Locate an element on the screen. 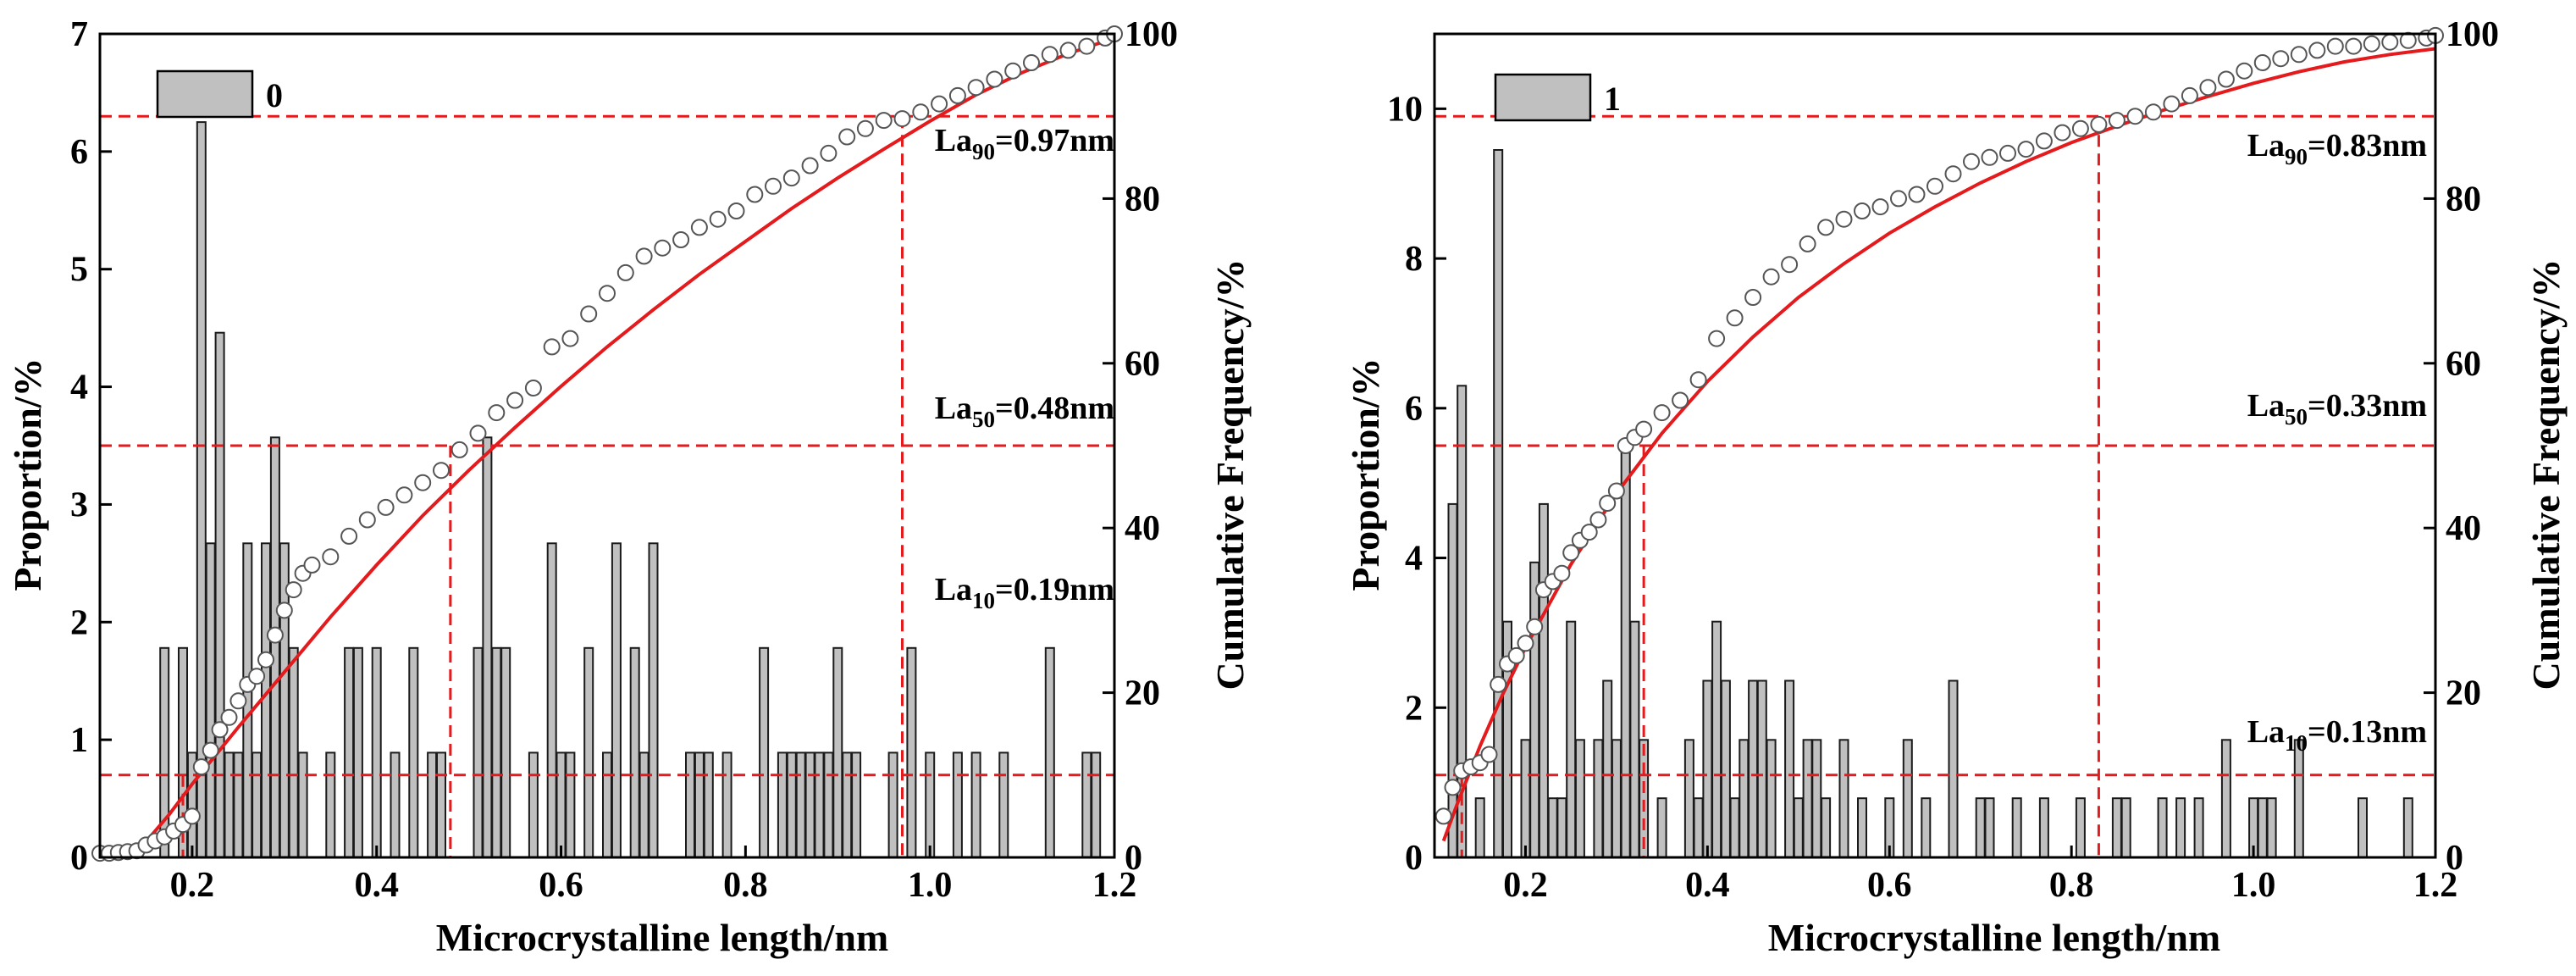 The width and height of the screenshot is (2576, 976). y-right-tick-label: 80 is located at coordinates (1143, 199).